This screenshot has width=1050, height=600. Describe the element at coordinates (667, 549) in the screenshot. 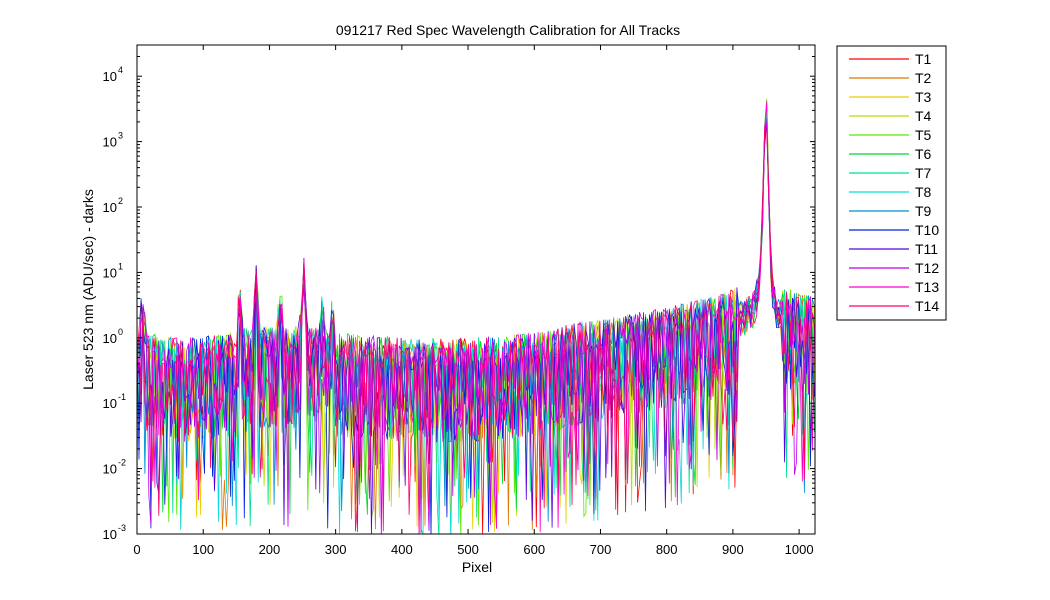

I see `x-tick-label: 800` at that location.